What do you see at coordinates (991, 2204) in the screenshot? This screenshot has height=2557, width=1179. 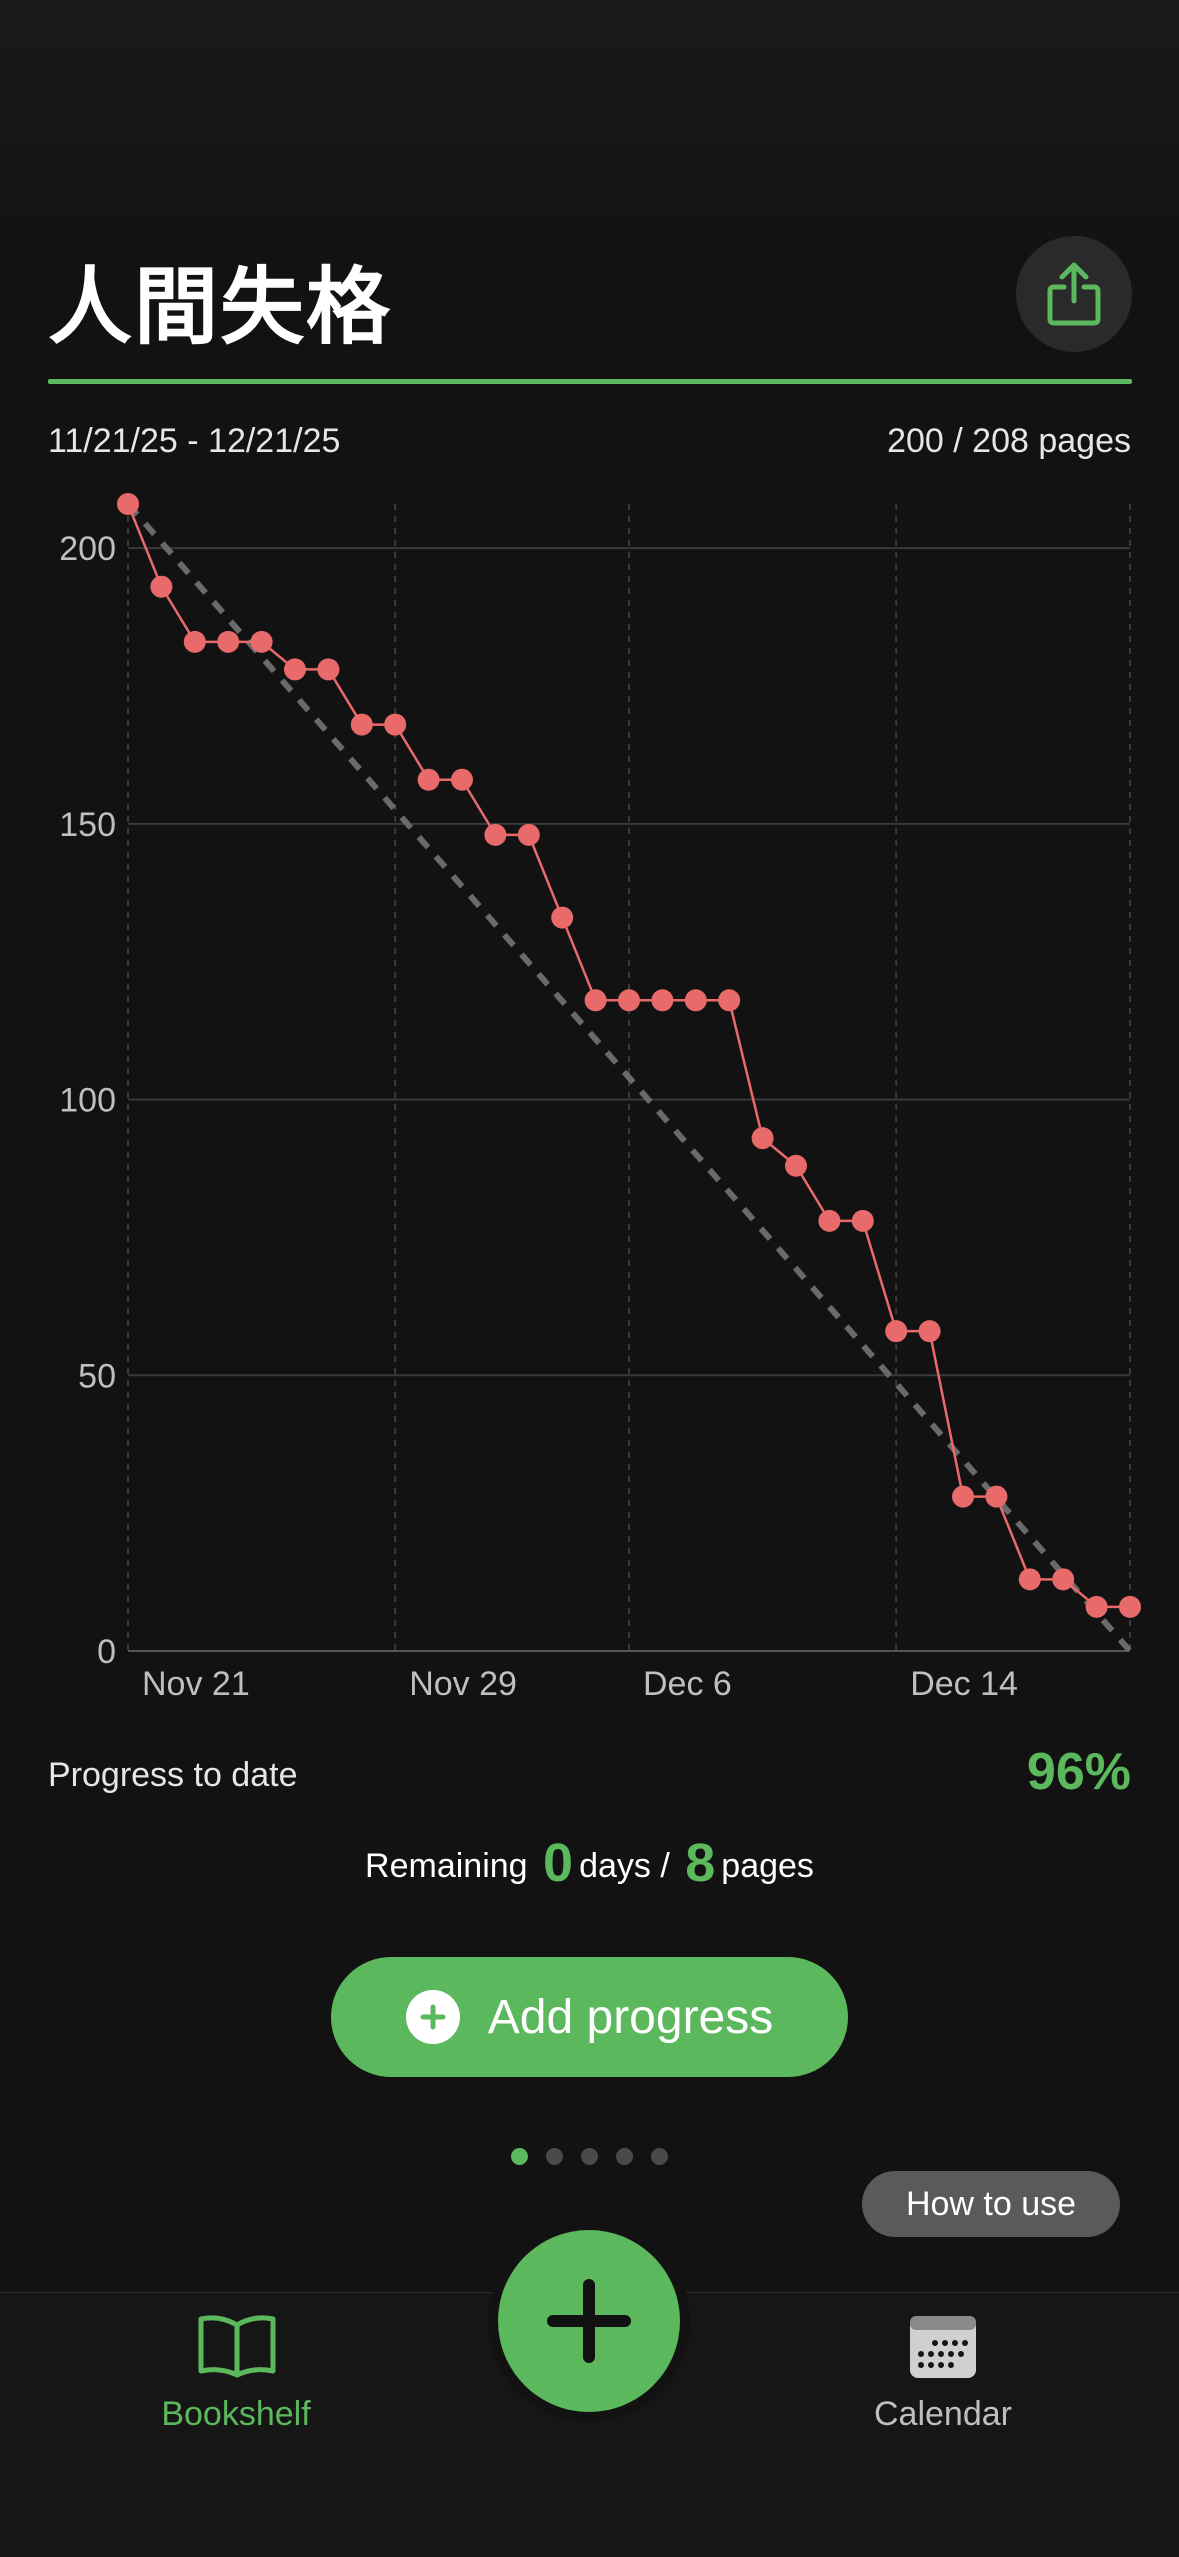 I see `how-to-use-button: How to use` at bounding box center [991, 2204].